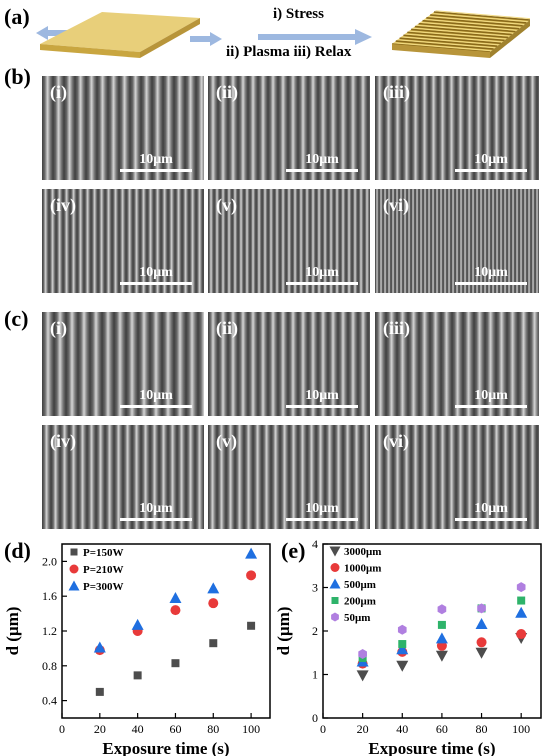  Describe the element at coordinates (49, 561) in the screenshot. I see `y-tick-label: 2.0` at that location.